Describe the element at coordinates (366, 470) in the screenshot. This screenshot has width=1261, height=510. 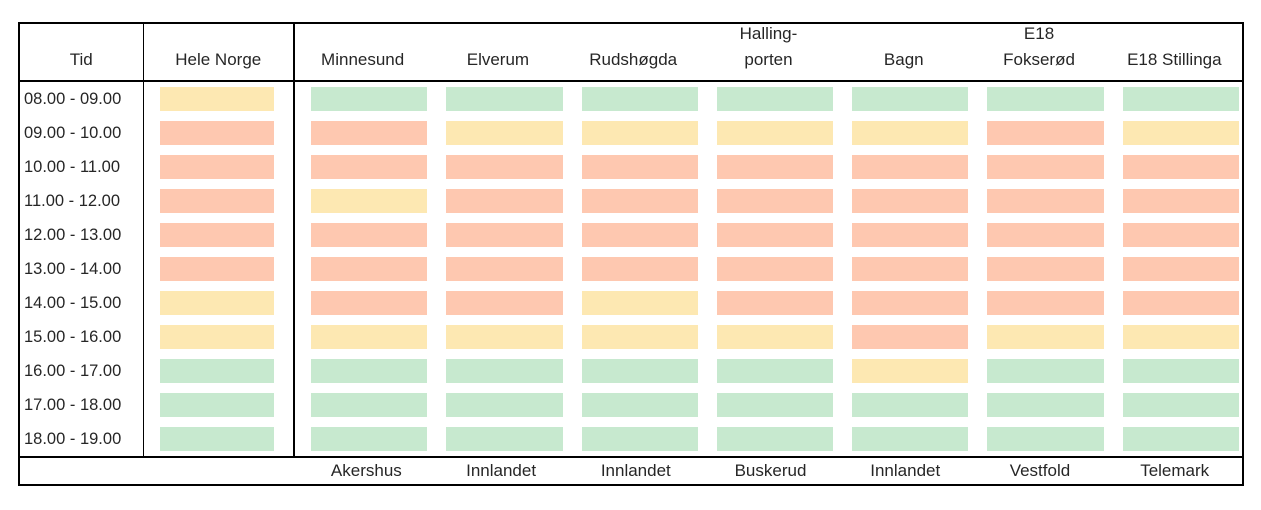
I see `region-label-akershus: Akershus` at that location.